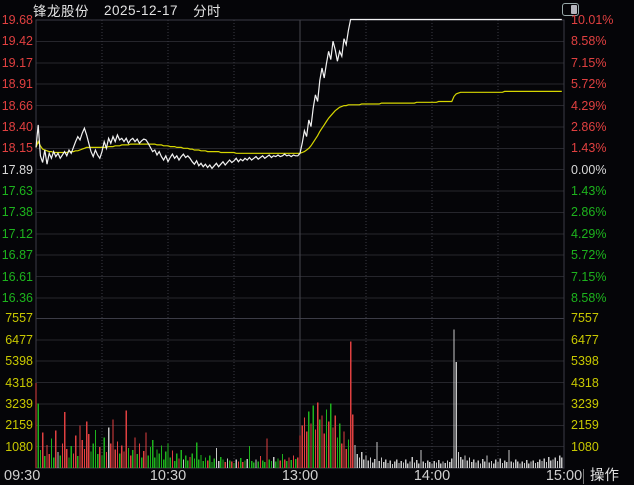 The image size is (634, 485). Describe the element at coordinates (168, 476) in the screenshot. I see `time-tick-label: 10:30` at that location.